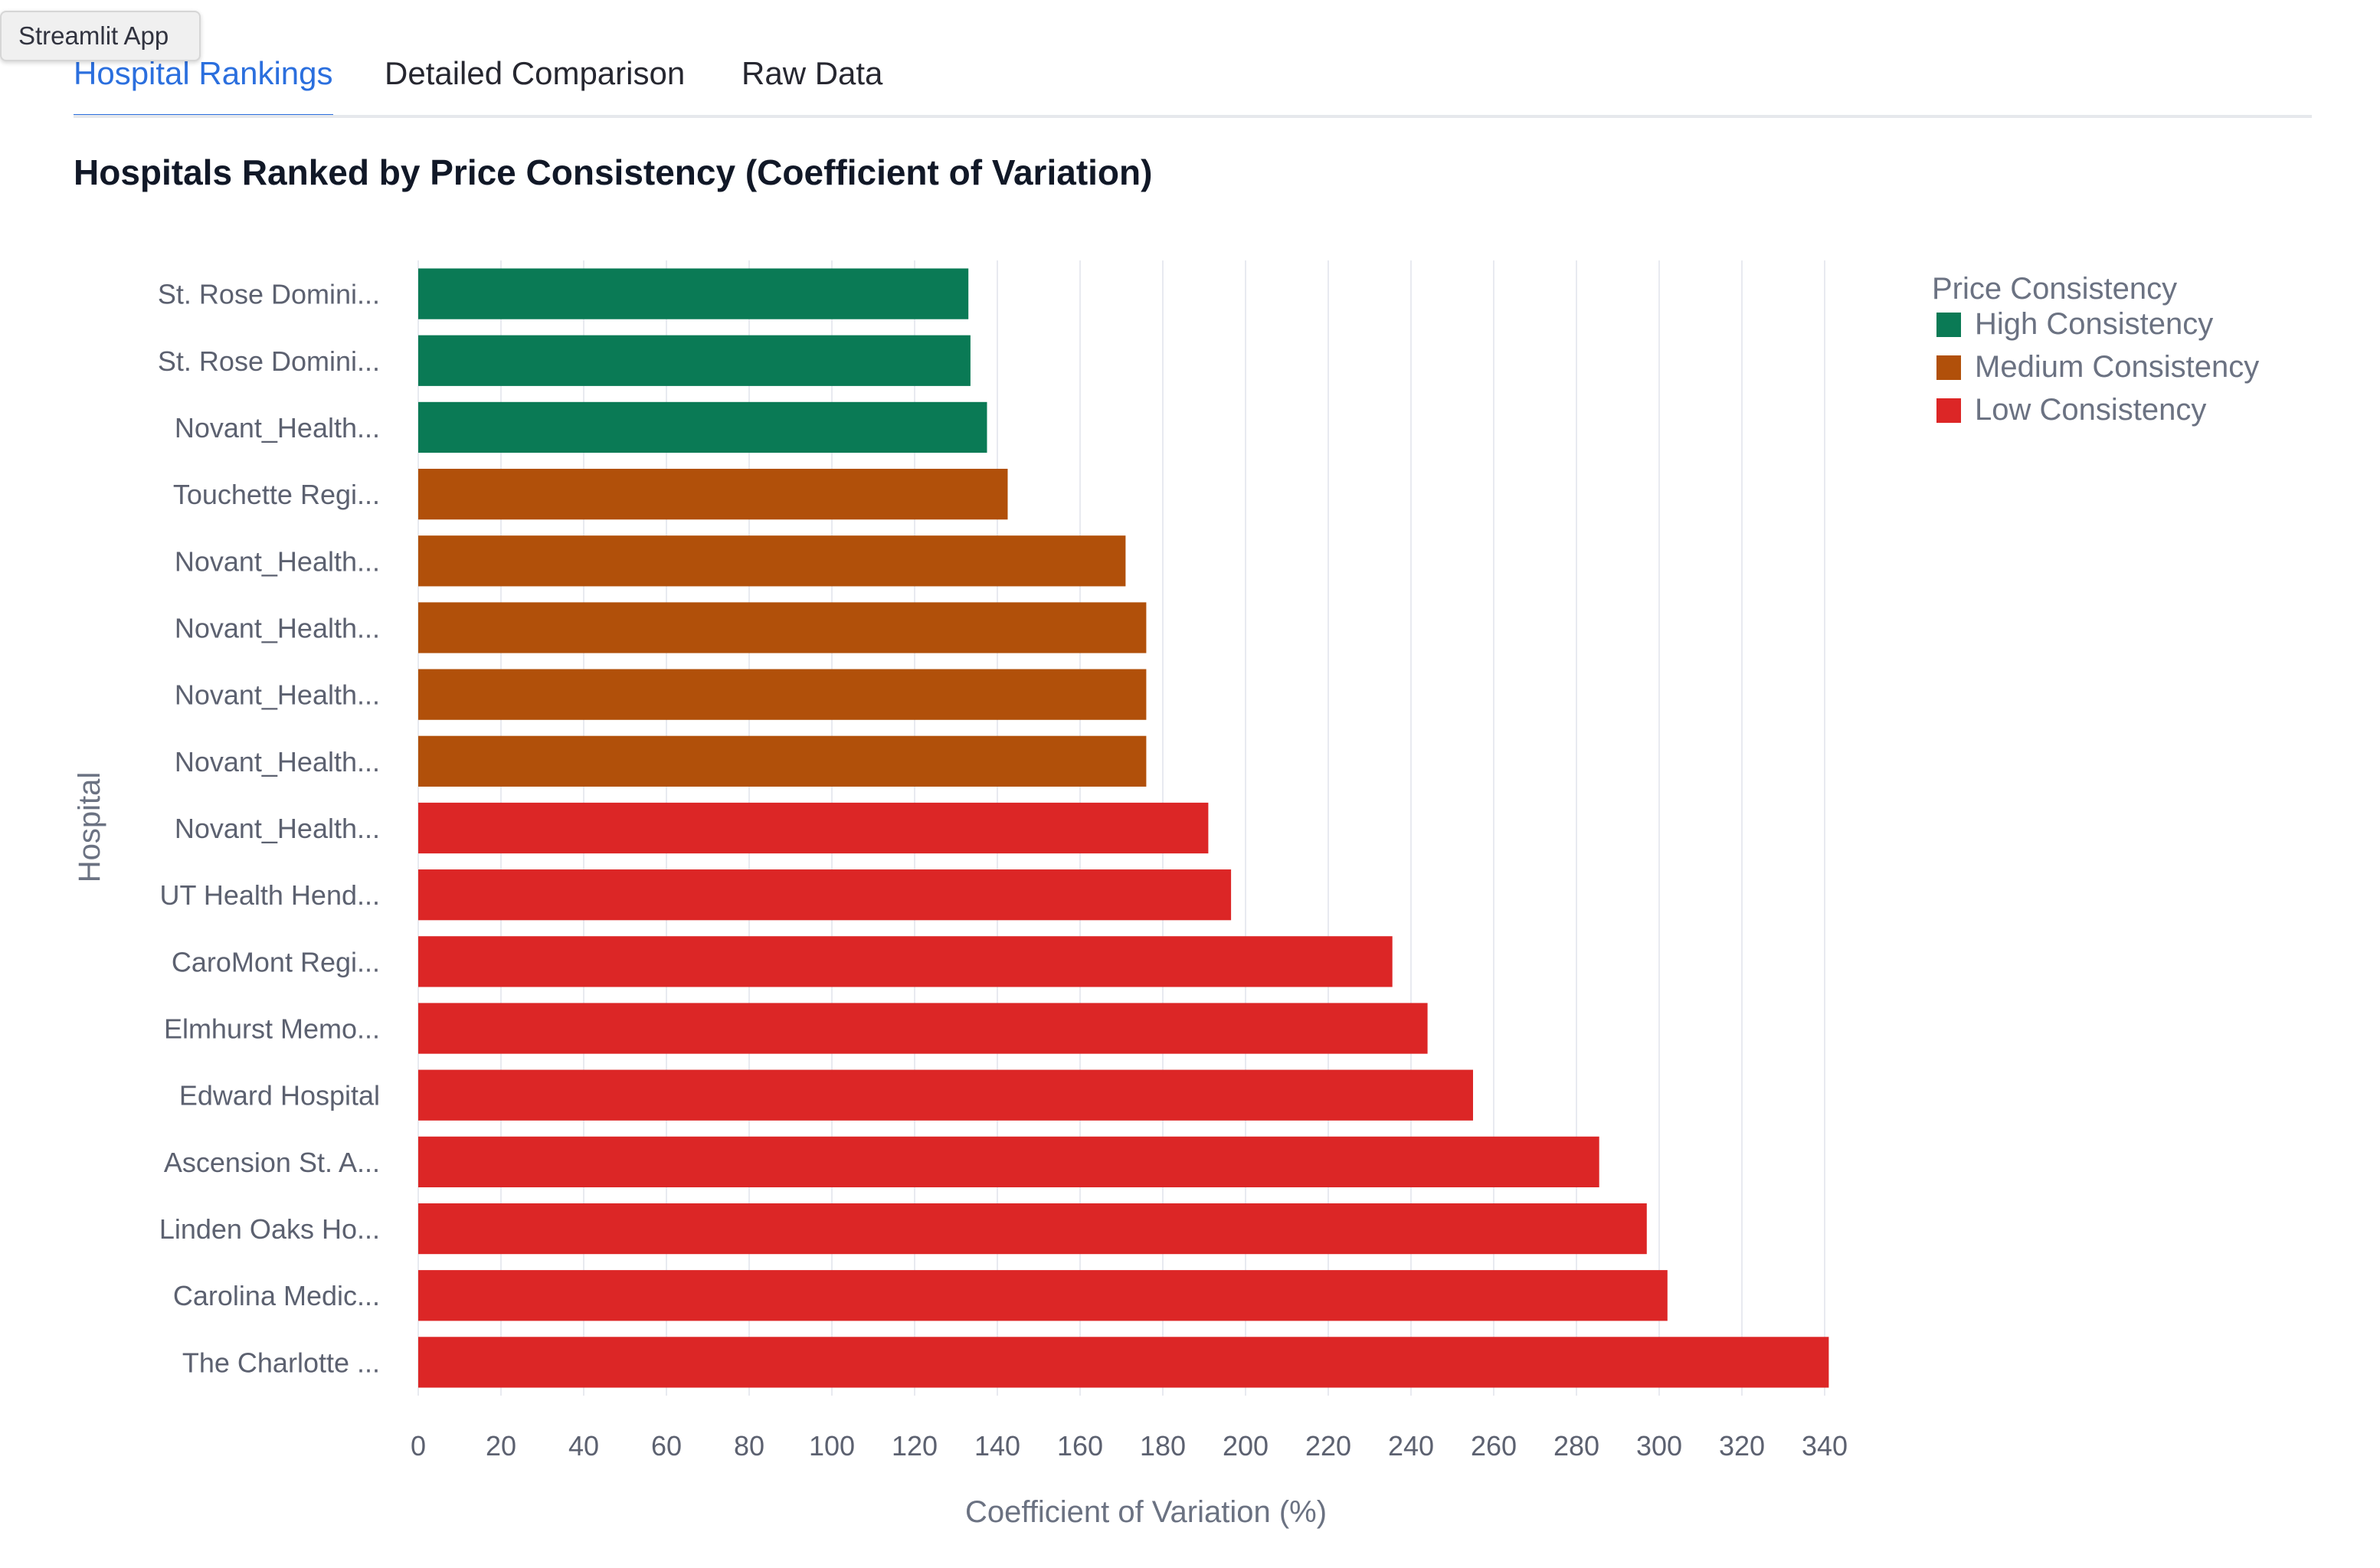 The image size is (2380, 1568). Describe the element at coordinates (1146, 1512) in the screenshot. I see `x-axis-label: Coefficient of Variation (%)` at that location.